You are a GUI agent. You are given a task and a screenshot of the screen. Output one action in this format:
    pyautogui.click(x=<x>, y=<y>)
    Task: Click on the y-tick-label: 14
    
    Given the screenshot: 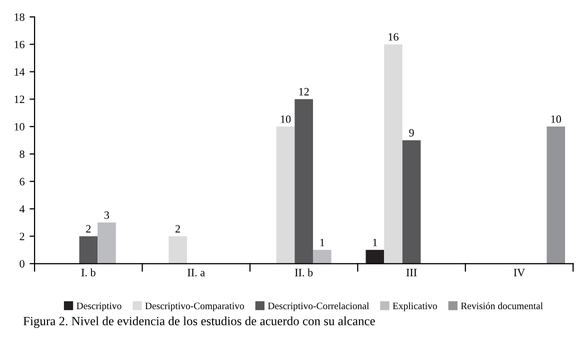 What is the action you would take?
    pyautogui.click(x=19, y=72)
    